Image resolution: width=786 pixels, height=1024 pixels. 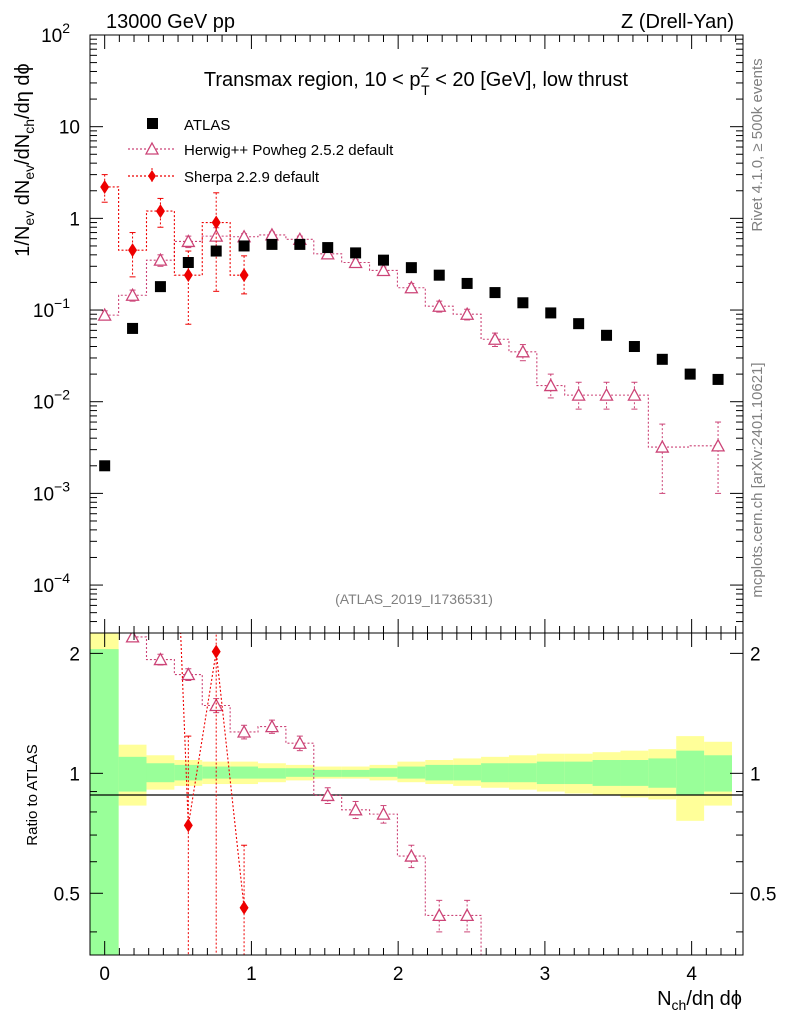 What do you see at coordinates (289, 150) in the screenshot?
I see `legend-herwig-label: Herwig++ Powheg 2.5.2 default` at bounding box center [289, 150].